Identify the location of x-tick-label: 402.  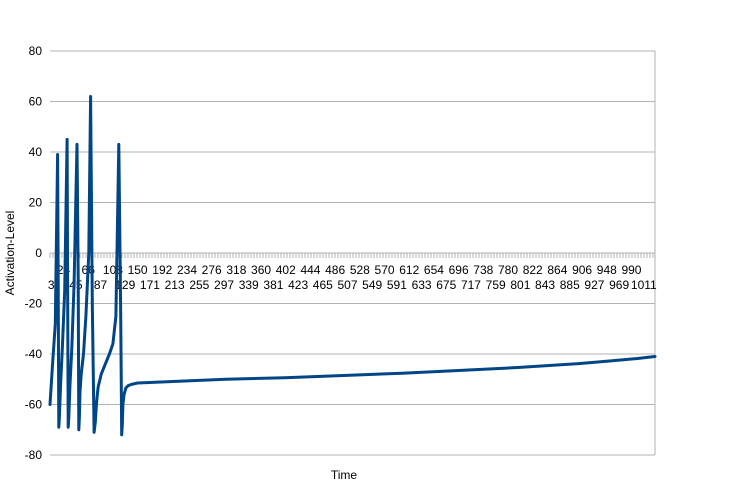
(286, 270).